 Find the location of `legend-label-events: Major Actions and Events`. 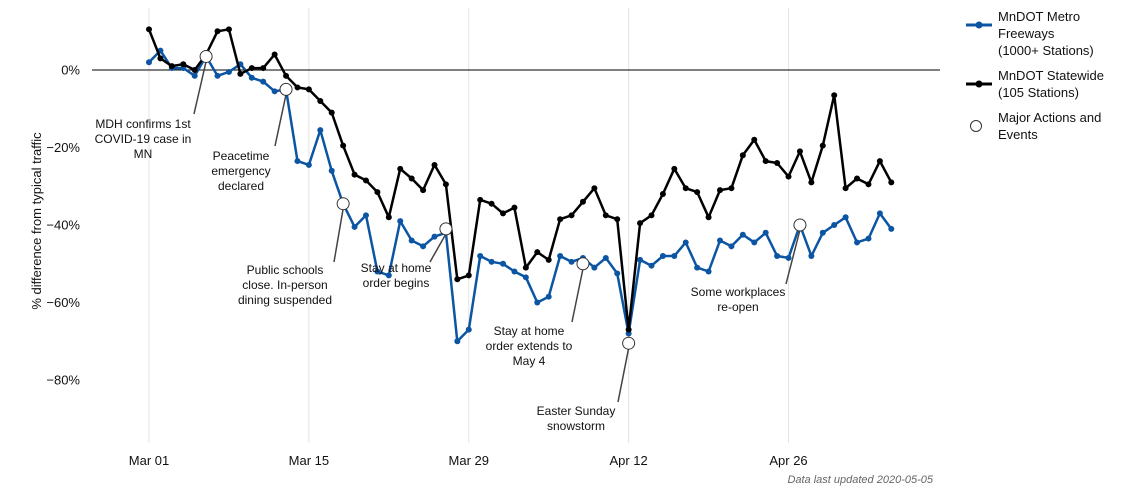

legend-label-events: Major Actions and Events is located at coordinates (1050, 126).